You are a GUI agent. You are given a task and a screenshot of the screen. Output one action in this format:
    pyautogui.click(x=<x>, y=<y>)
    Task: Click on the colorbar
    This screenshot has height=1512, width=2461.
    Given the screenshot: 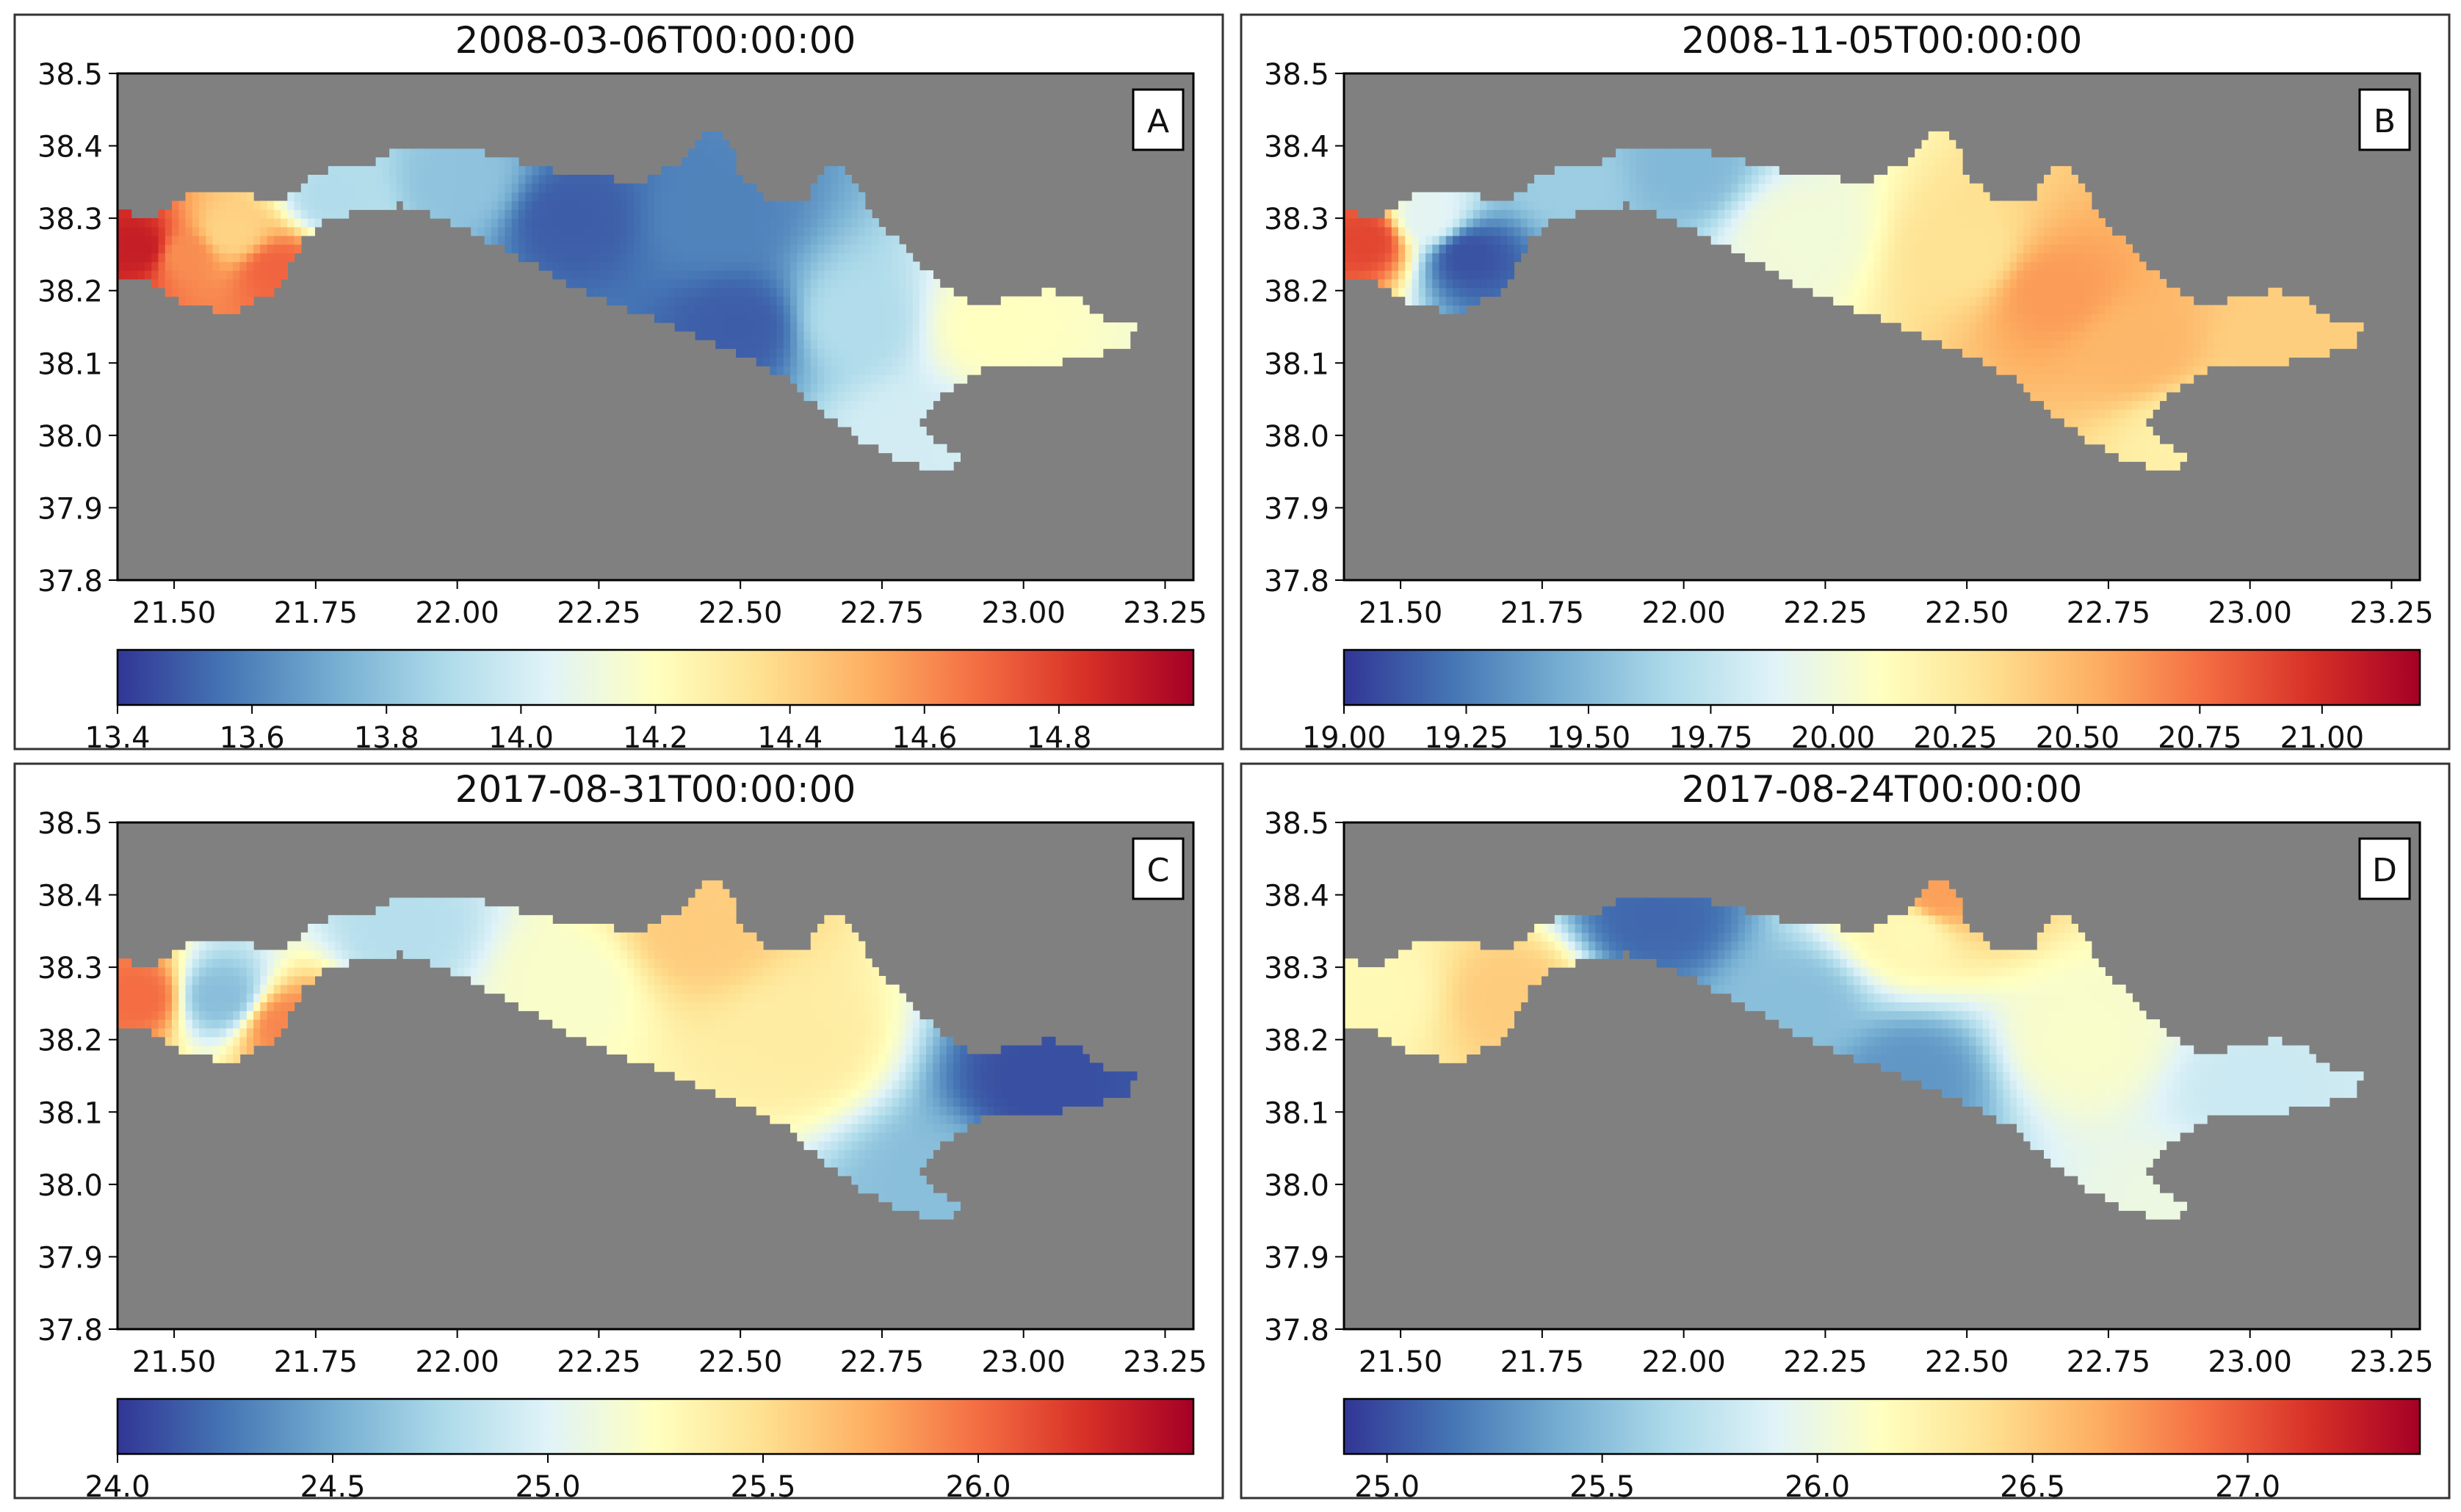 What is the action you would take?
    pyautogui.click(x=1882, y=677)
    